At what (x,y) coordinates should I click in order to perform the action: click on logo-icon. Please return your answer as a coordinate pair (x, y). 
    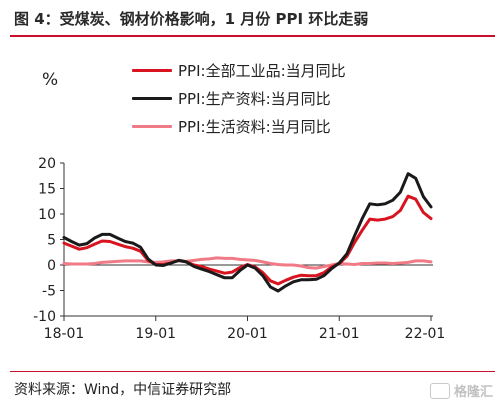
    Looking at the image, I should click on (439, 390).